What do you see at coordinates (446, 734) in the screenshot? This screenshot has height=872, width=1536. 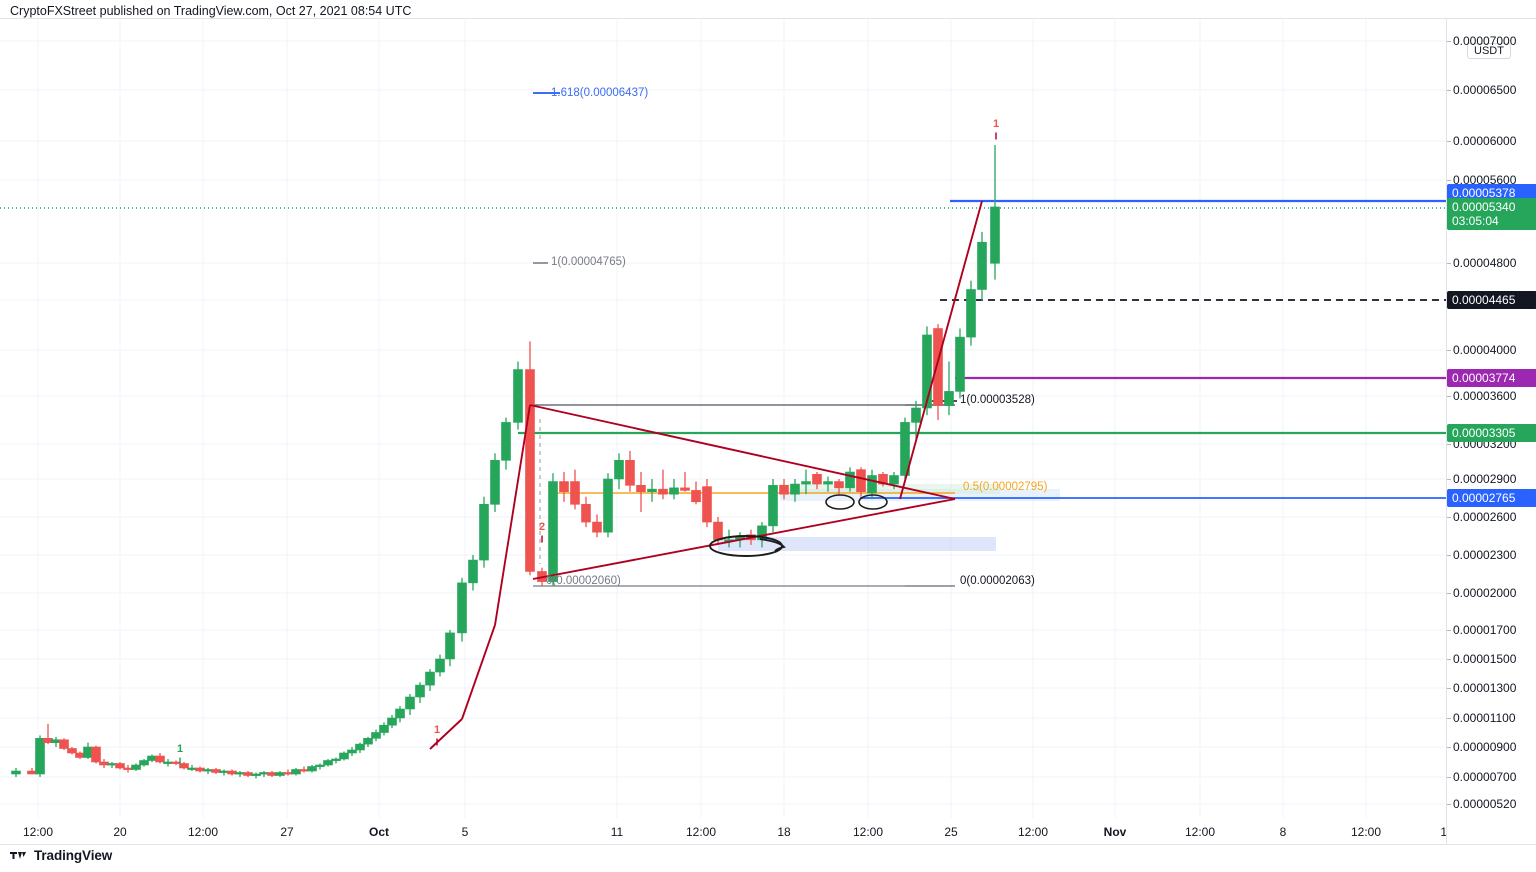 I see `trendline-impulse-a` at bounding box center [446, 734].